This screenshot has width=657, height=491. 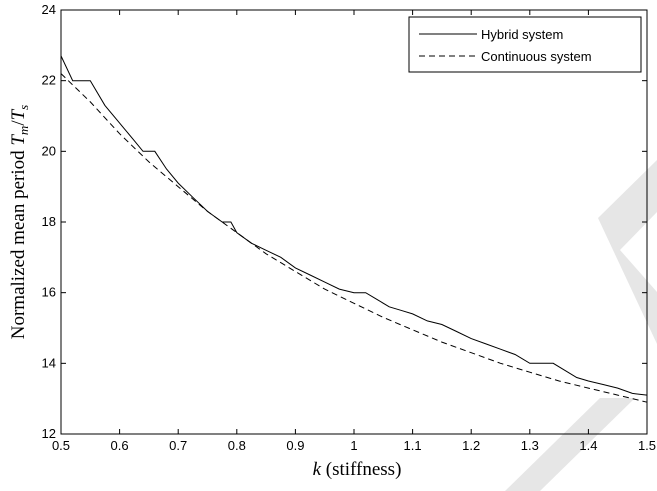 I want to click on legend: Hybrid system Continuous system, so click(x=525, y=44).